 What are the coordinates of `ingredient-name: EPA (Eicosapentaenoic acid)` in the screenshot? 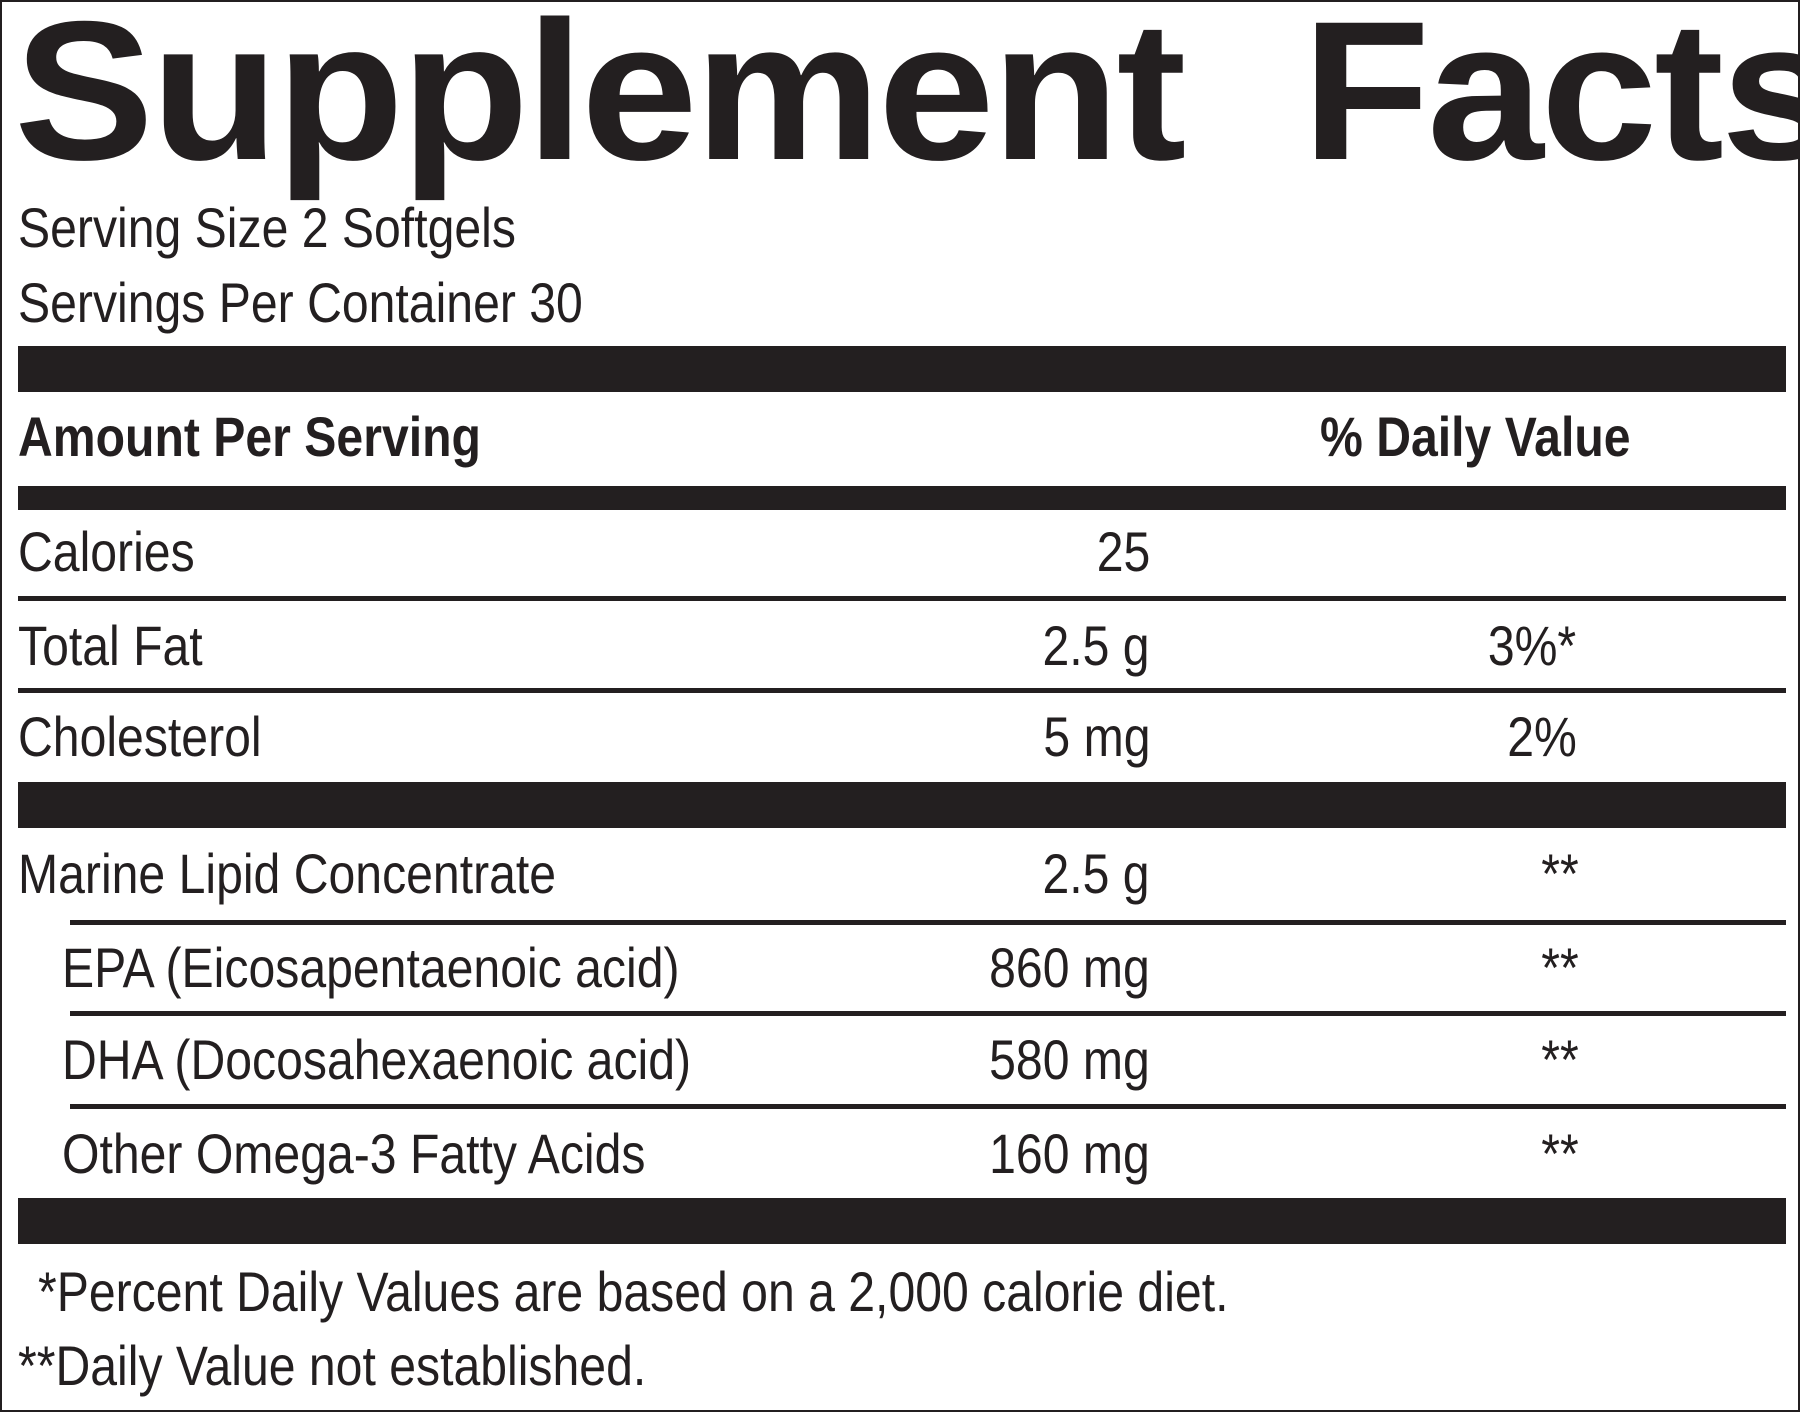 It's located at (371, 967).